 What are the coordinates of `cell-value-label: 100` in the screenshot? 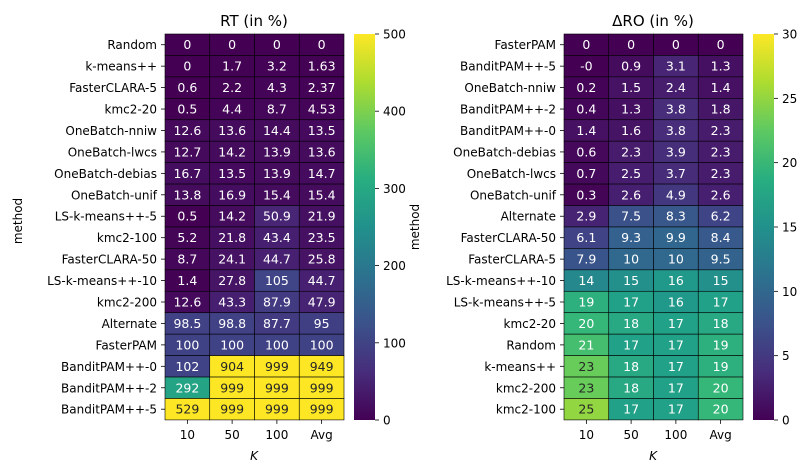 It's located at (232, 344).